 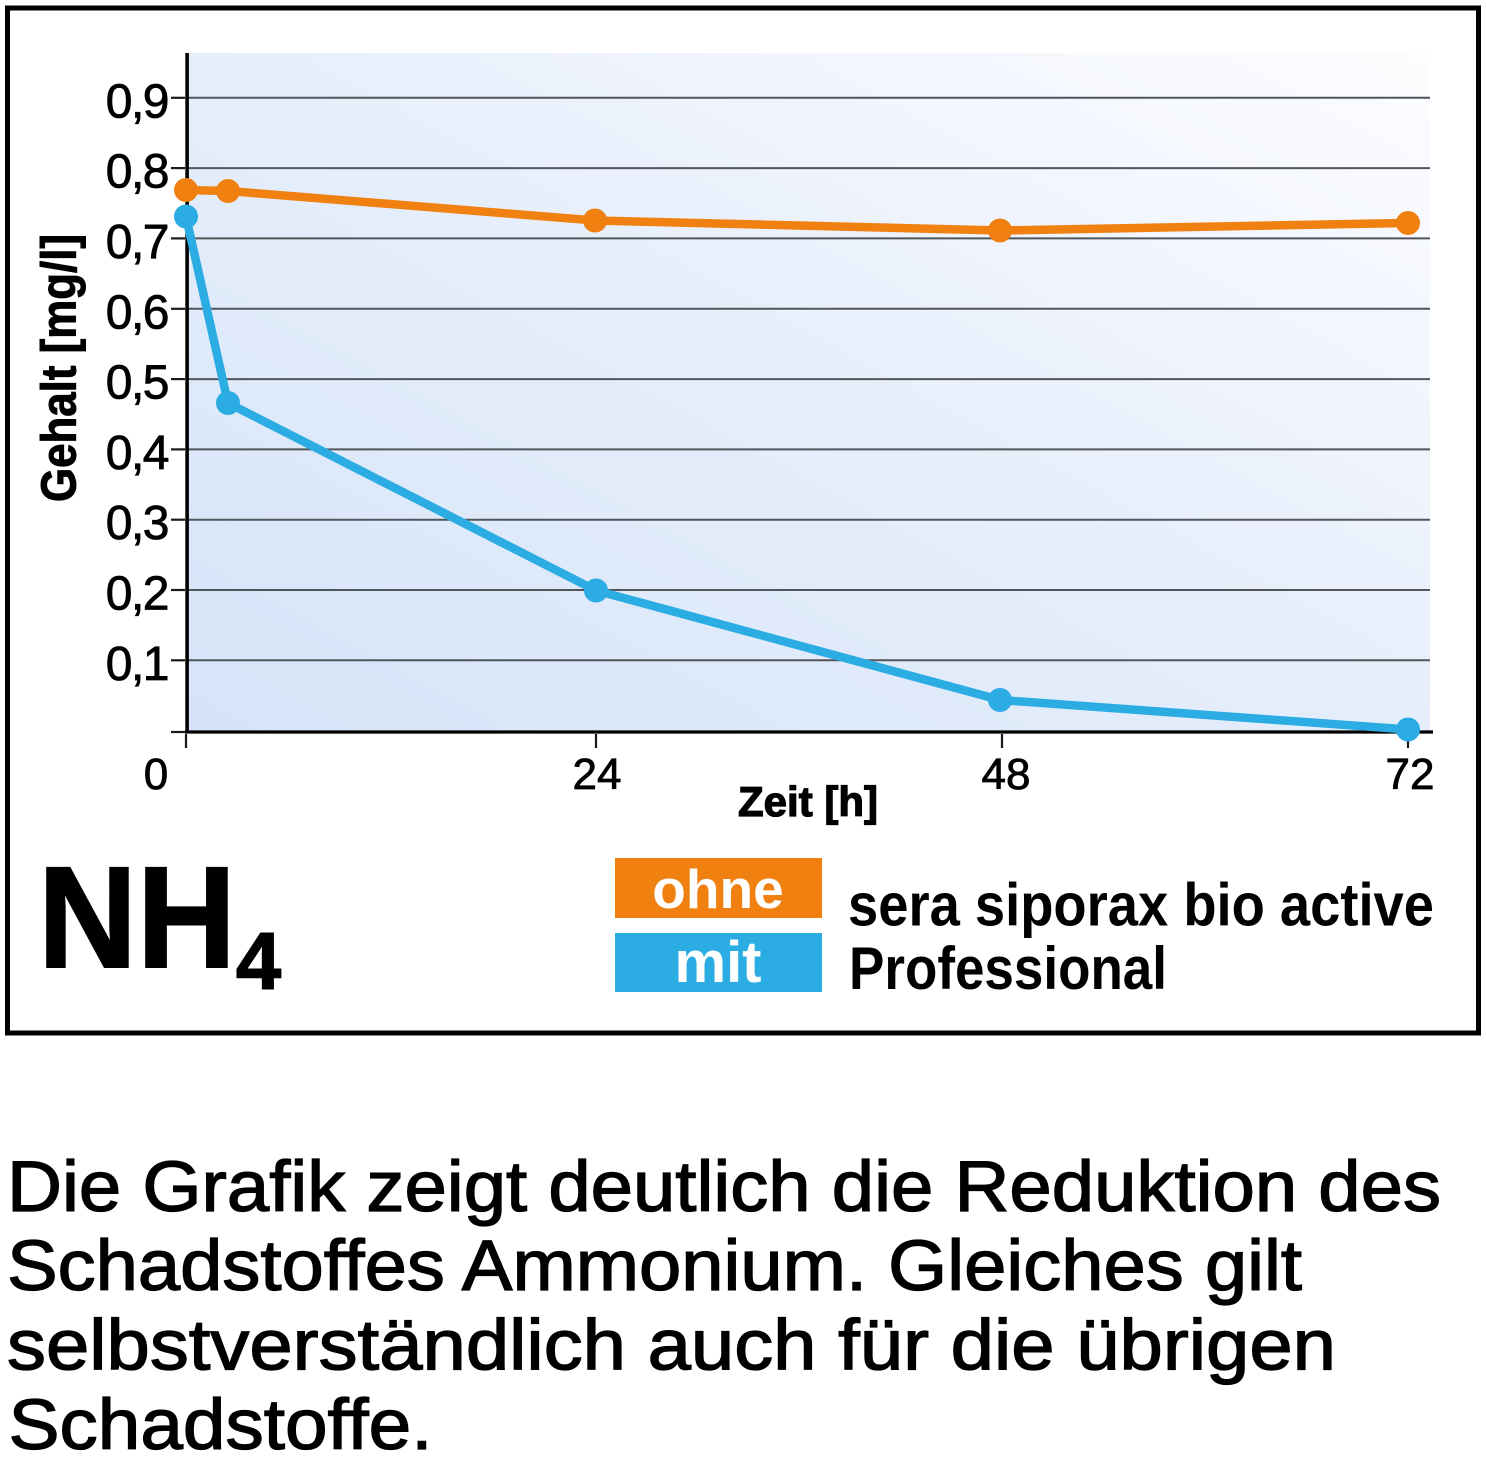 I want to click on svg-text: Professional, so click(x=1008, y=968).